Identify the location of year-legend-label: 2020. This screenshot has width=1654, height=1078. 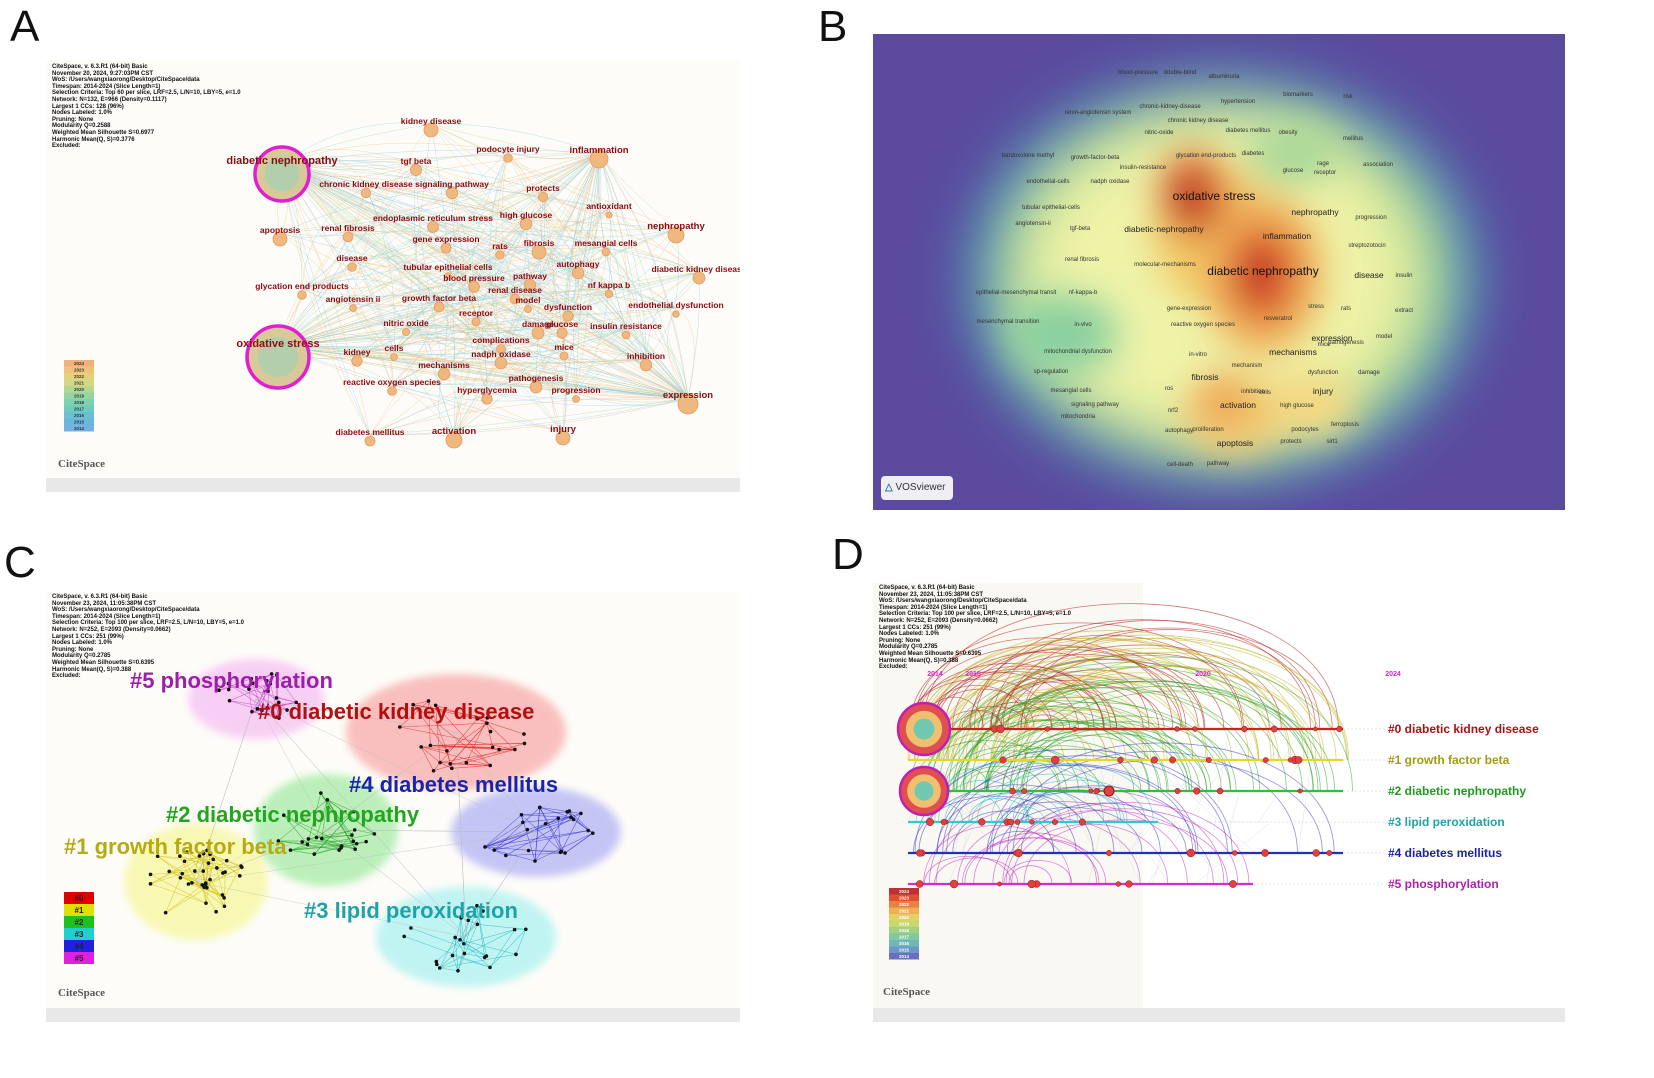
(79, 389).